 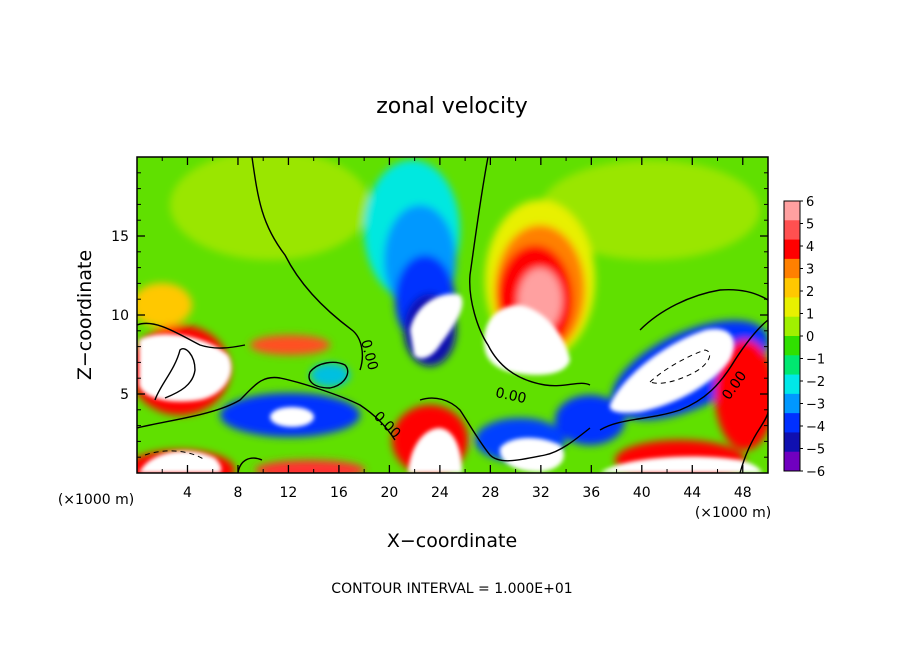 What do you see at coordinates (120, 316) in the screenshot?
I see `y-tick-label: 10` at bounding box center [120, 316].